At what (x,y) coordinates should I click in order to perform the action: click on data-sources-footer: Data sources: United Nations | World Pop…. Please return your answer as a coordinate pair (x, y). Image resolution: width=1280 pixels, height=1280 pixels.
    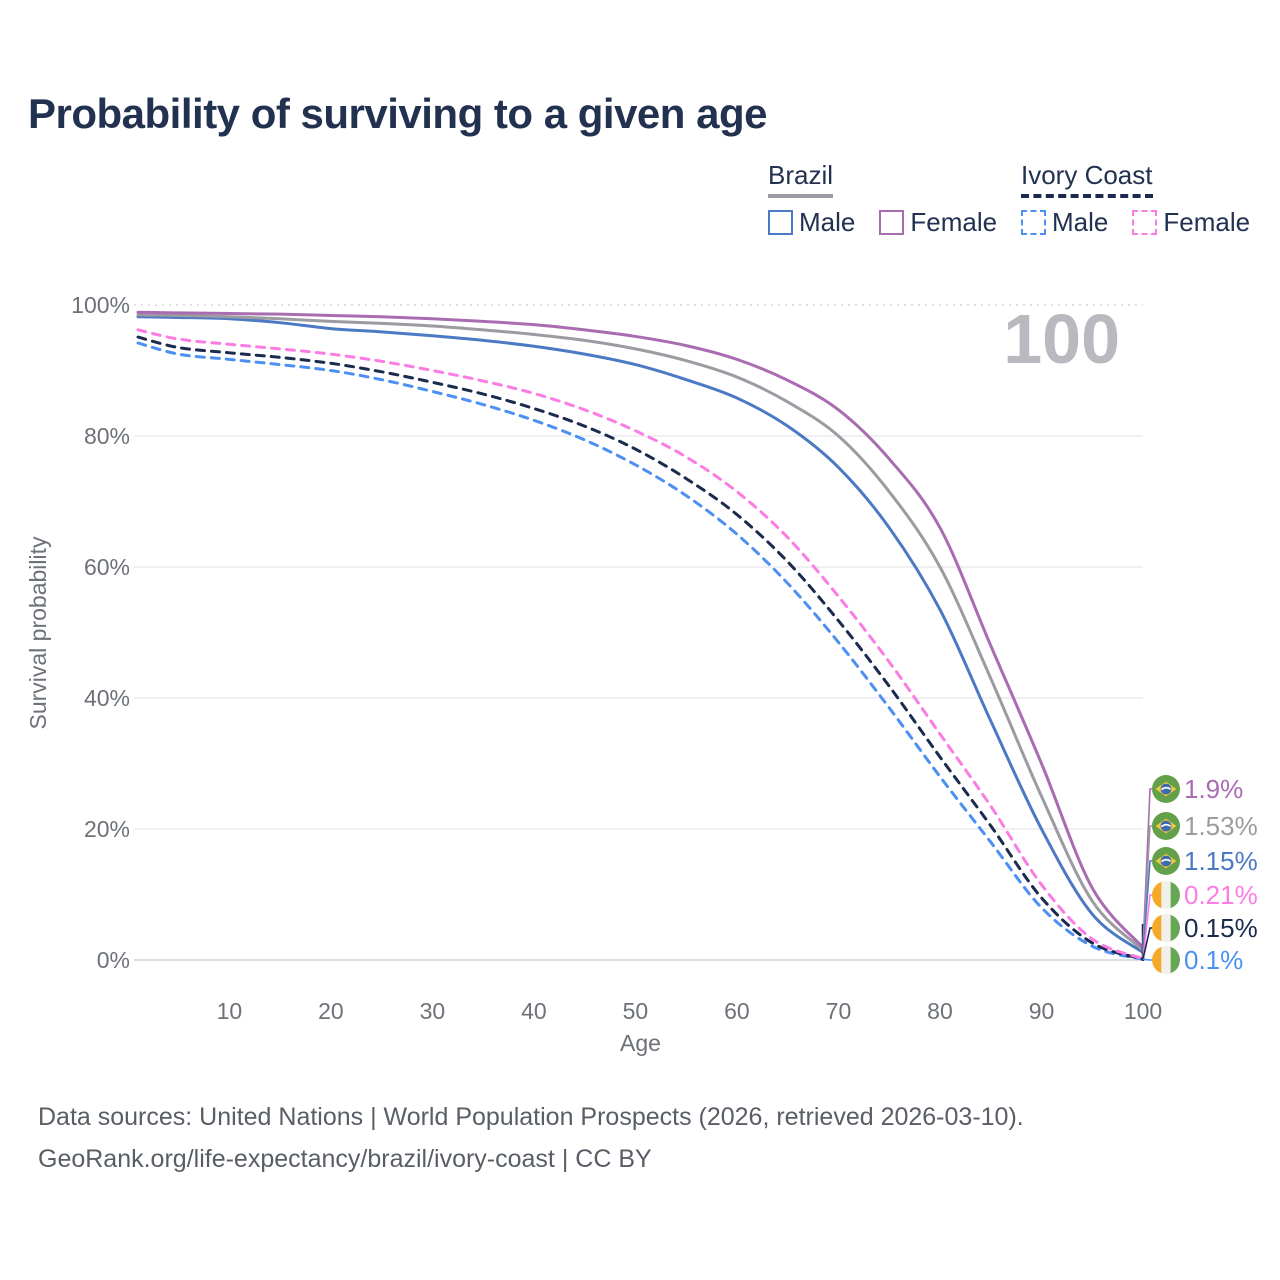
    Looking at the image, I should click on (531, 1138).